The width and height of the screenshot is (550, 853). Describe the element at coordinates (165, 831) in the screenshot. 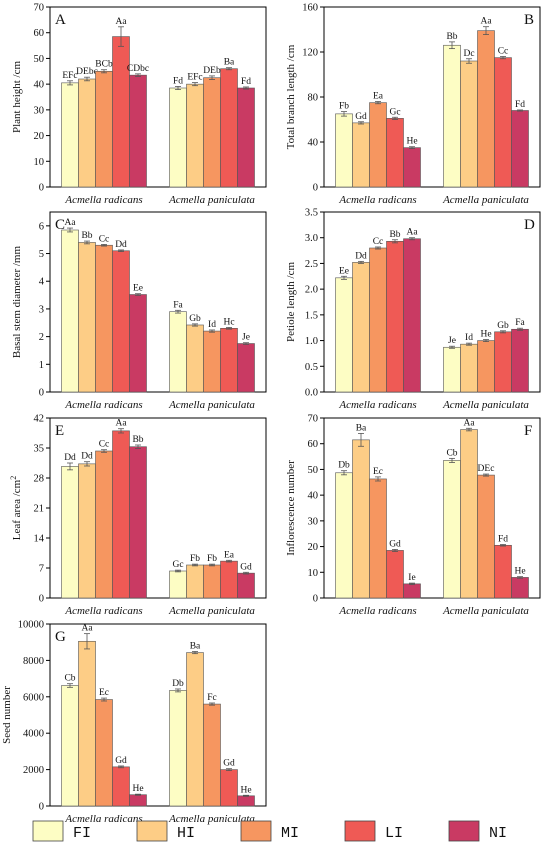

I see `legend-item-hi: HI` at that location.